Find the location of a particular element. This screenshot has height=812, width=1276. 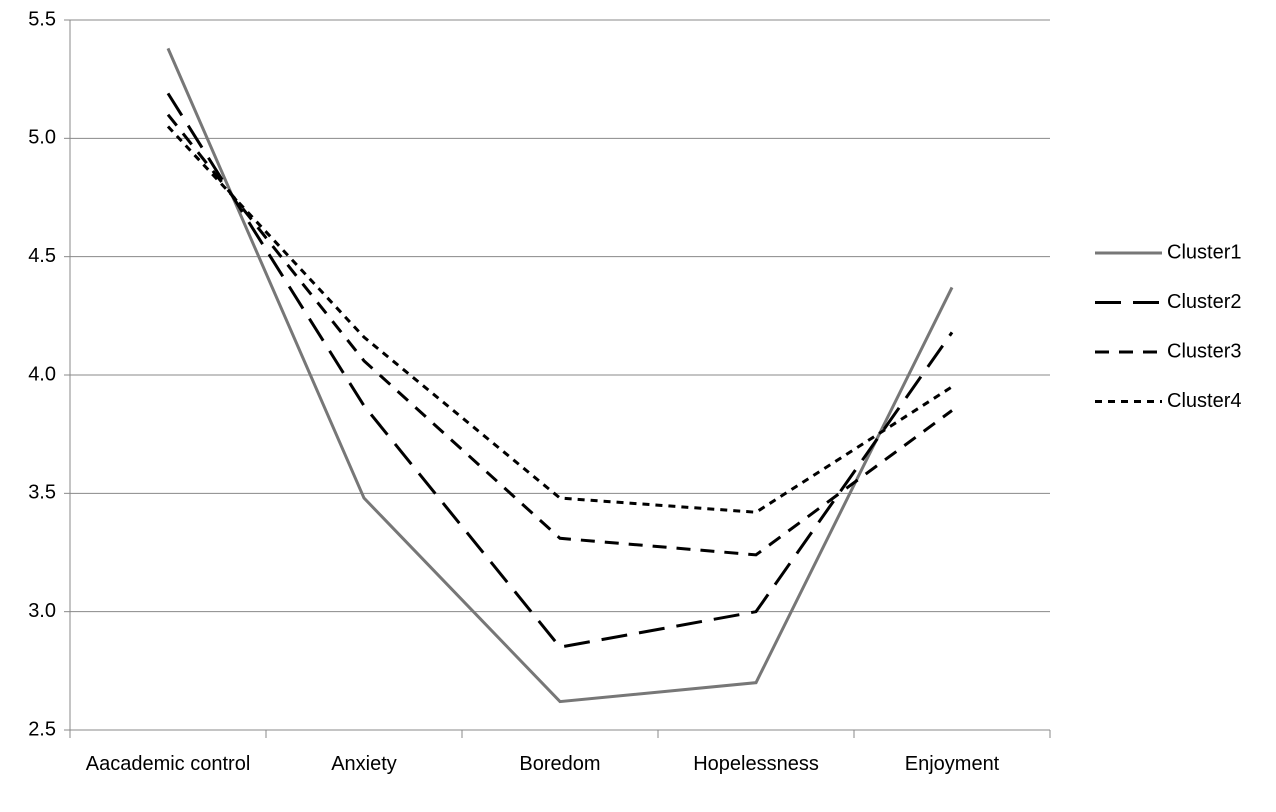

x-tick-label: Boredom is located at coordinates (560, 764).